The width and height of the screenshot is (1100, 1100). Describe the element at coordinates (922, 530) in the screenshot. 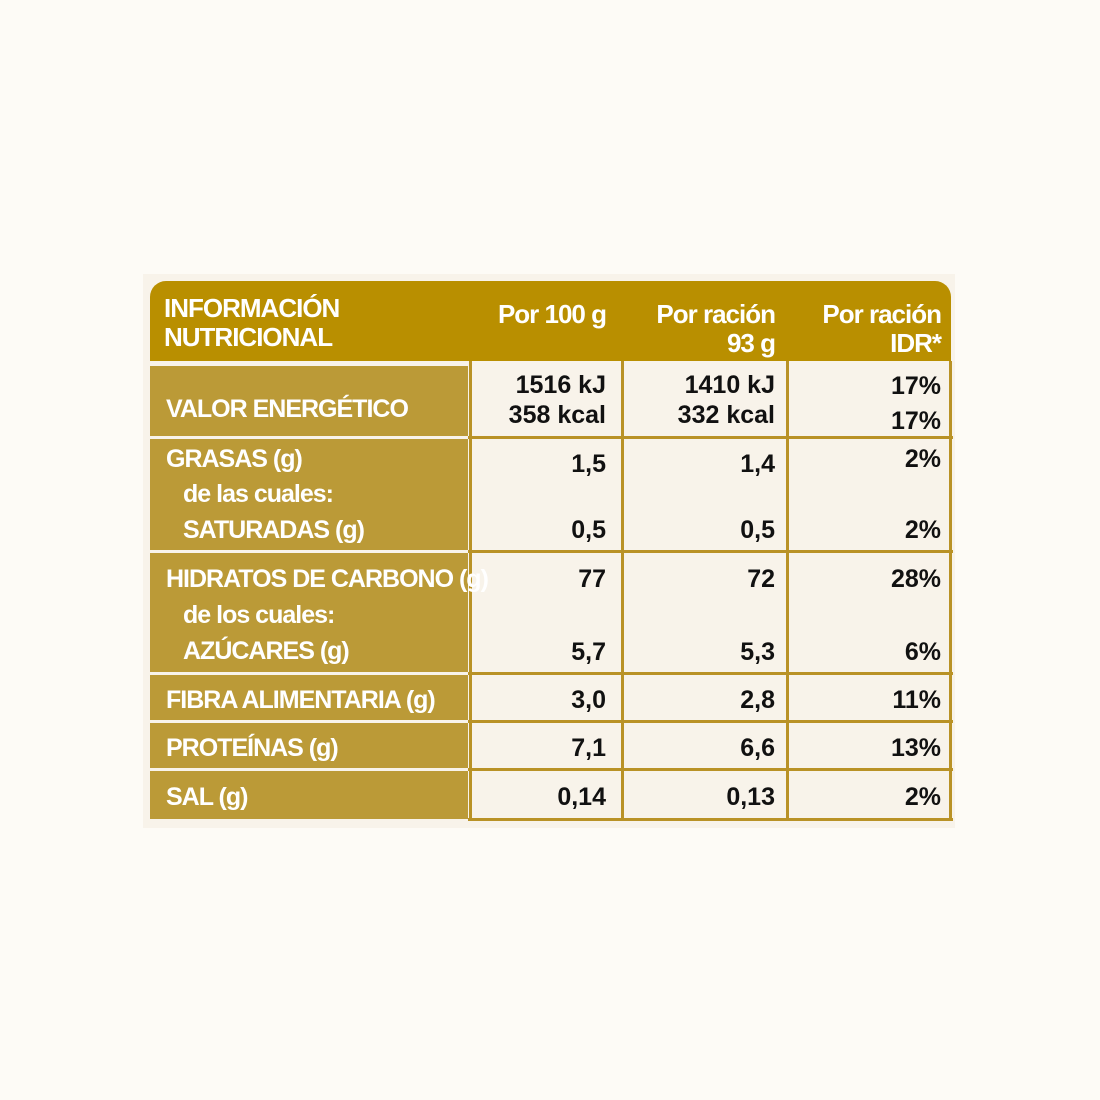

I see `value-idr-saturated: 2%` at that location.